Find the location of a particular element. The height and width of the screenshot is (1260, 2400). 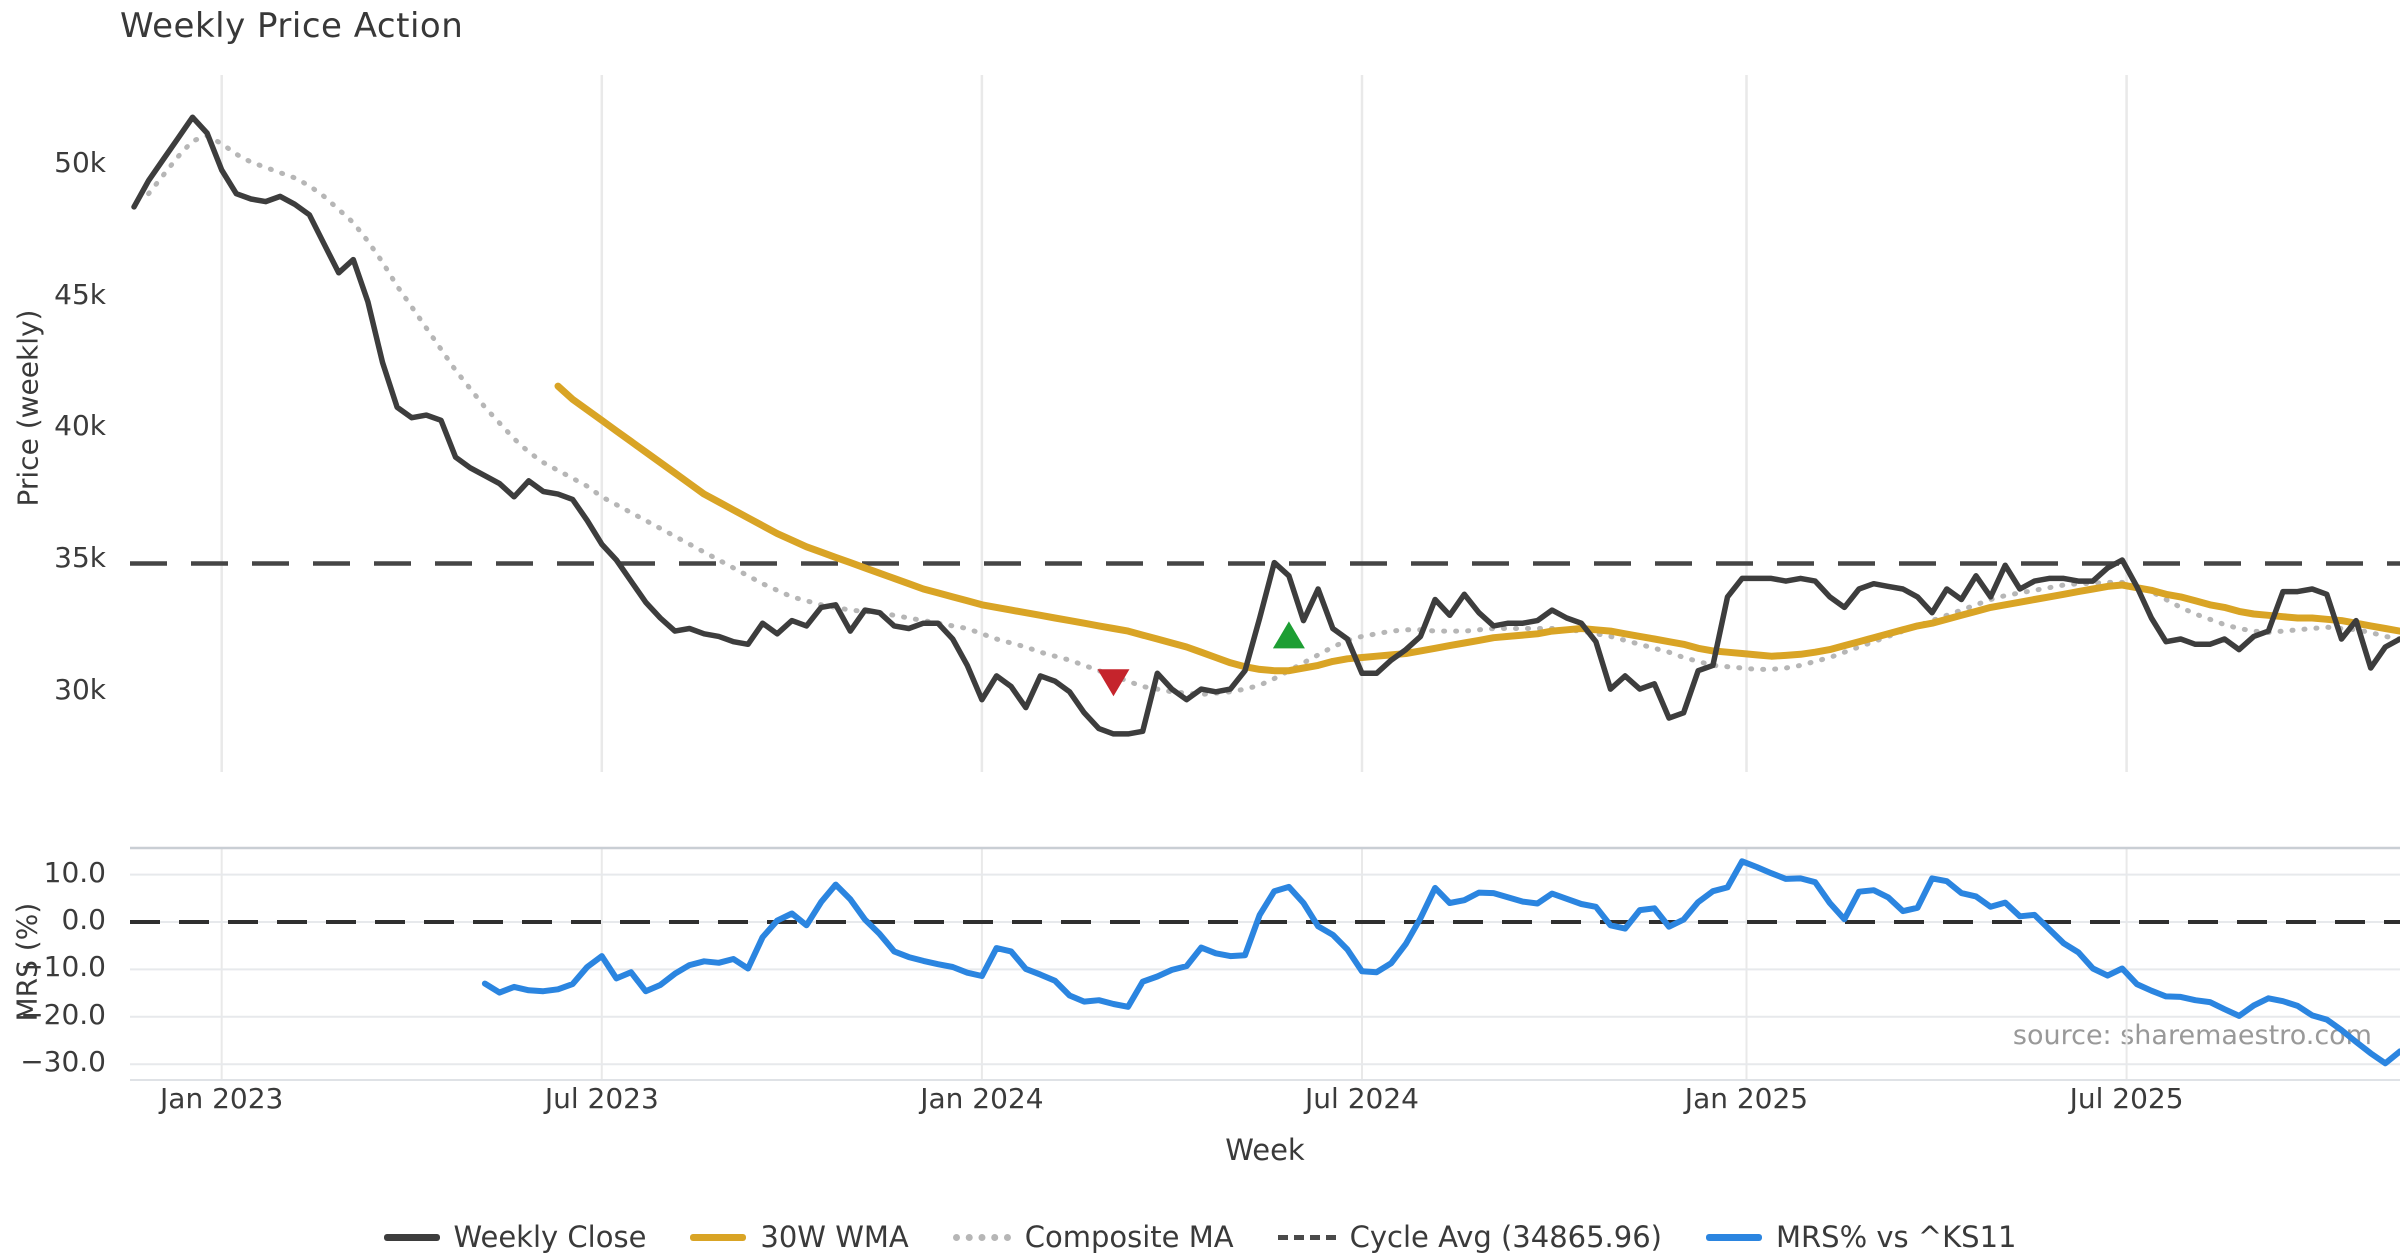

x-tick-Jan-2023: Jan 2023 is located at coordinates (222, 1098).